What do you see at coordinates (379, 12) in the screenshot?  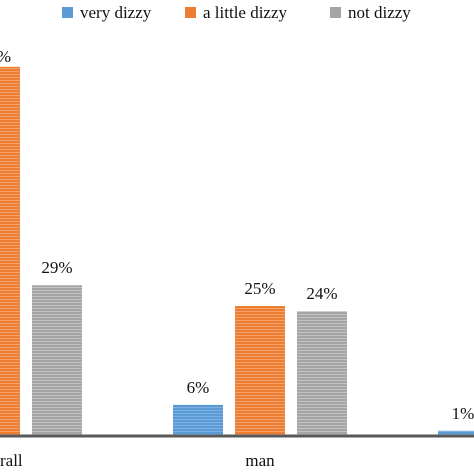 I see `legend-label-not-dizzy: not dizzy` at bounding box center [379, 12].